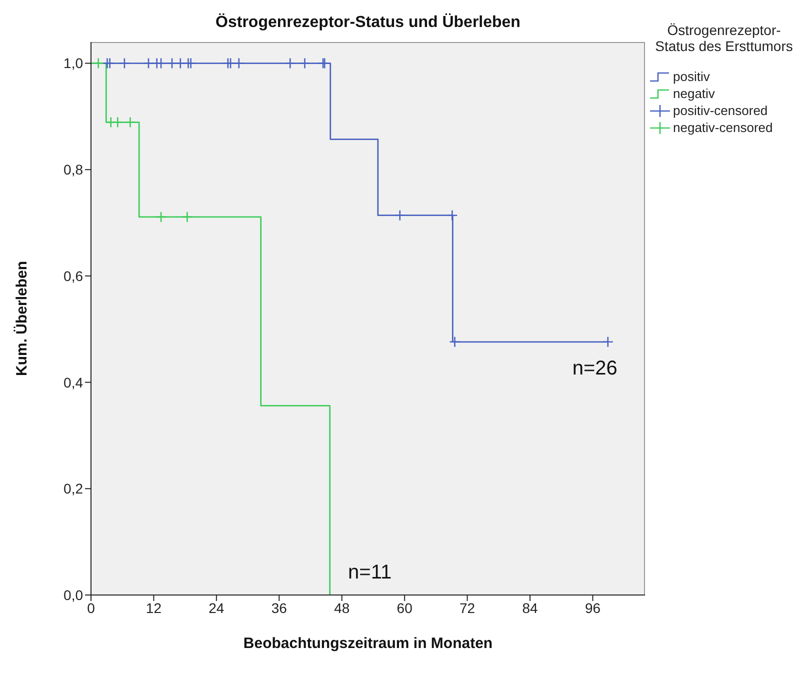 This screenshot has height=673, width=804. Describe the element at coordinates (74, 63) in the screenshot. I see `y-tick-label: 1,0` at that location.